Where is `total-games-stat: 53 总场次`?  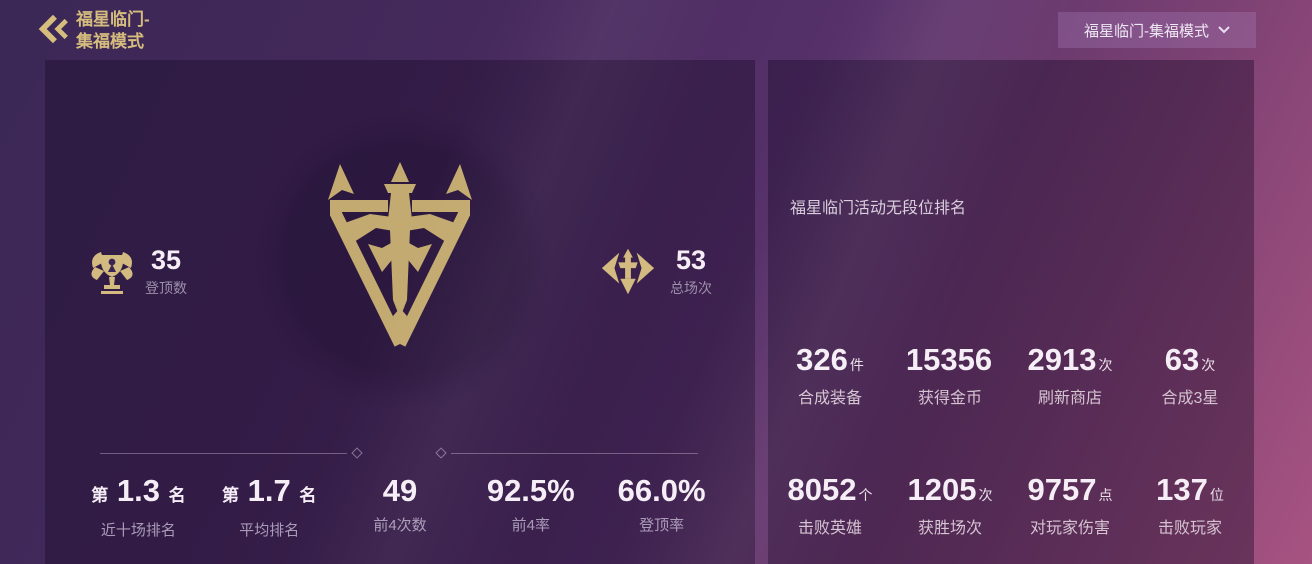
total-games-stat: 53 总场次 is located at coordinates (655, 272).